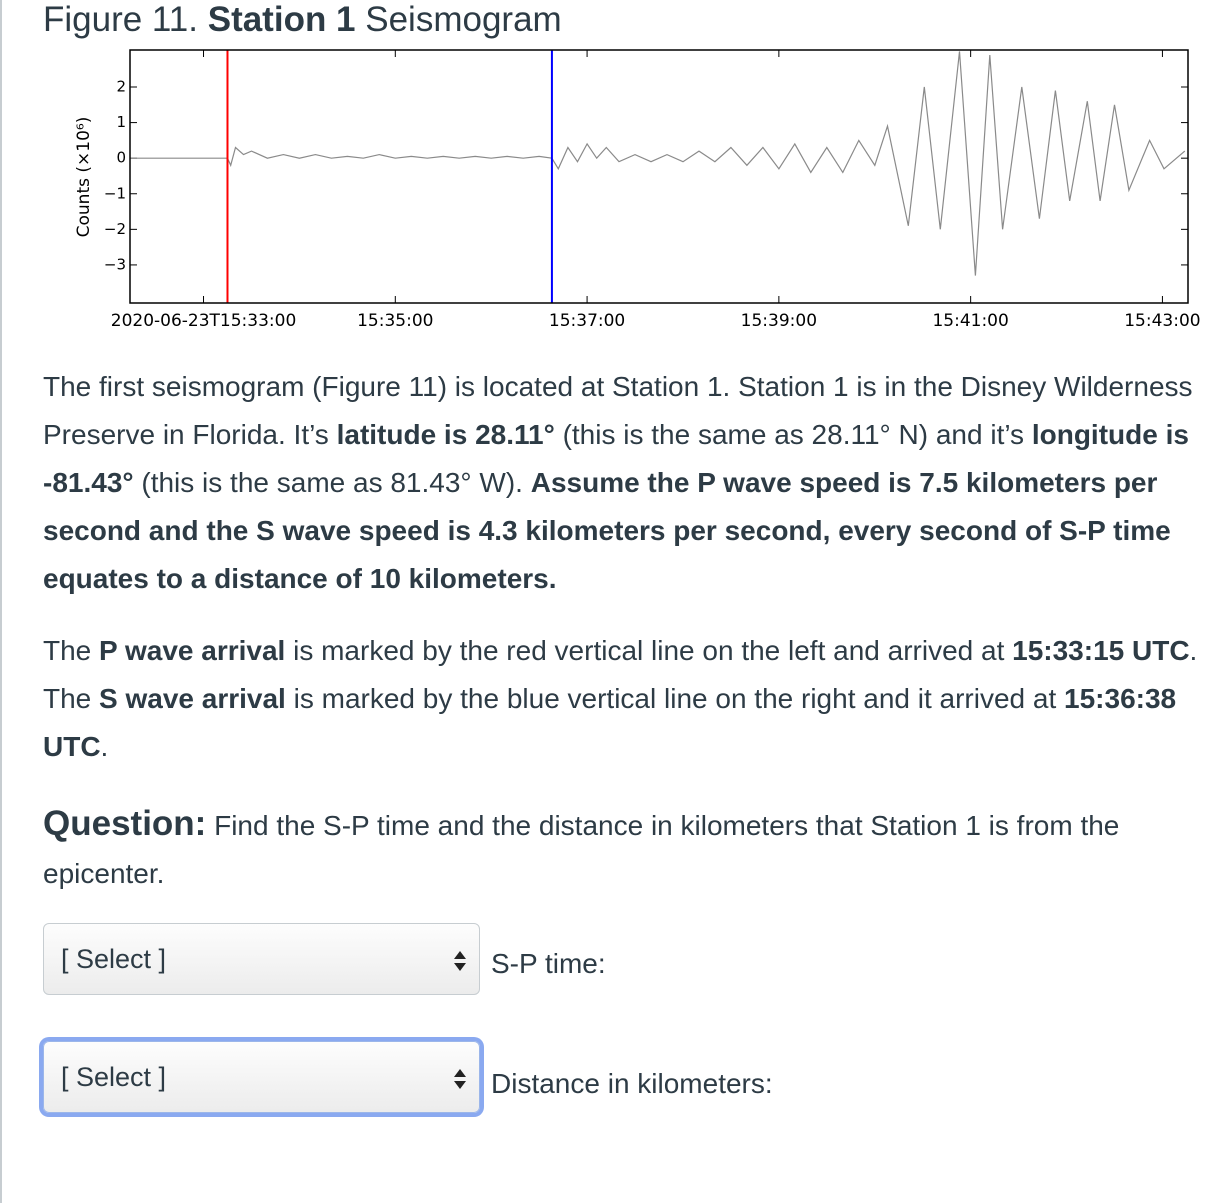 The image size is (1214, 1203). What do you see at coordinates (548, 963) in the screenshot?
I see `dropdown-label: S-P time:` at bounding box center [548, 963].